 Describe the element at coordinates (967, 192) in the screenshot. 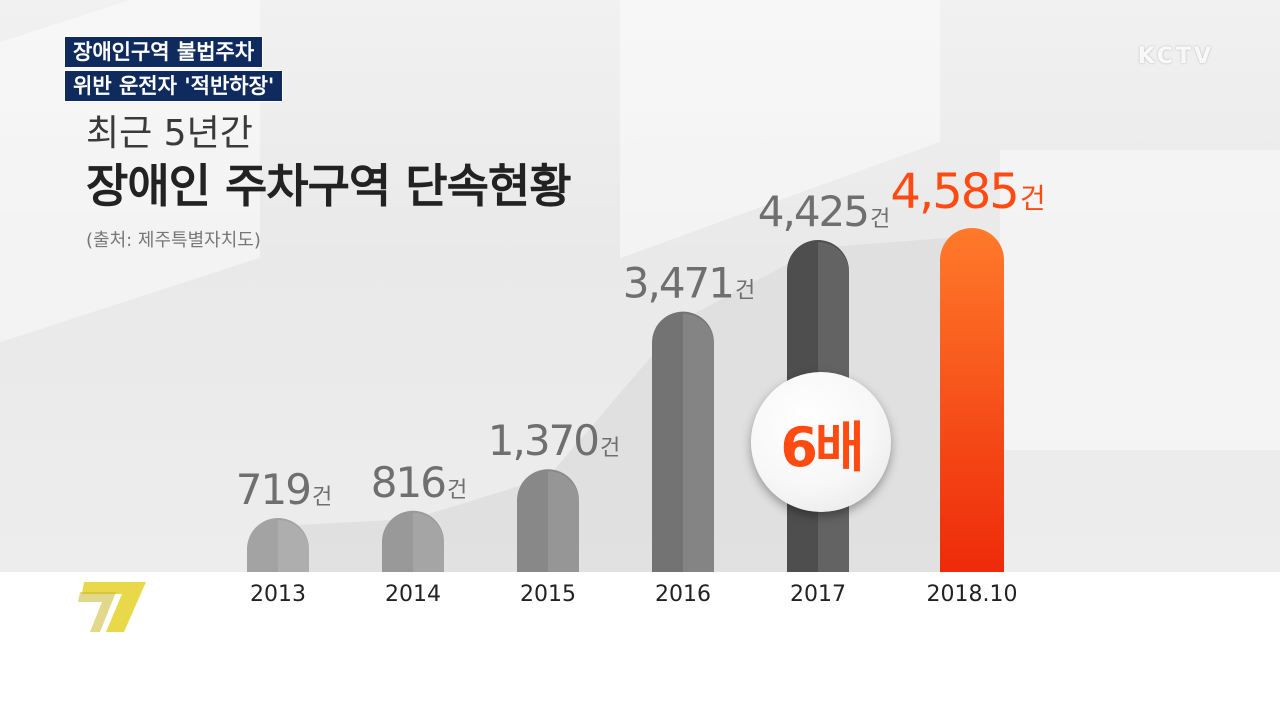

I see `value-label-2018.10: 4,585건` at that location.